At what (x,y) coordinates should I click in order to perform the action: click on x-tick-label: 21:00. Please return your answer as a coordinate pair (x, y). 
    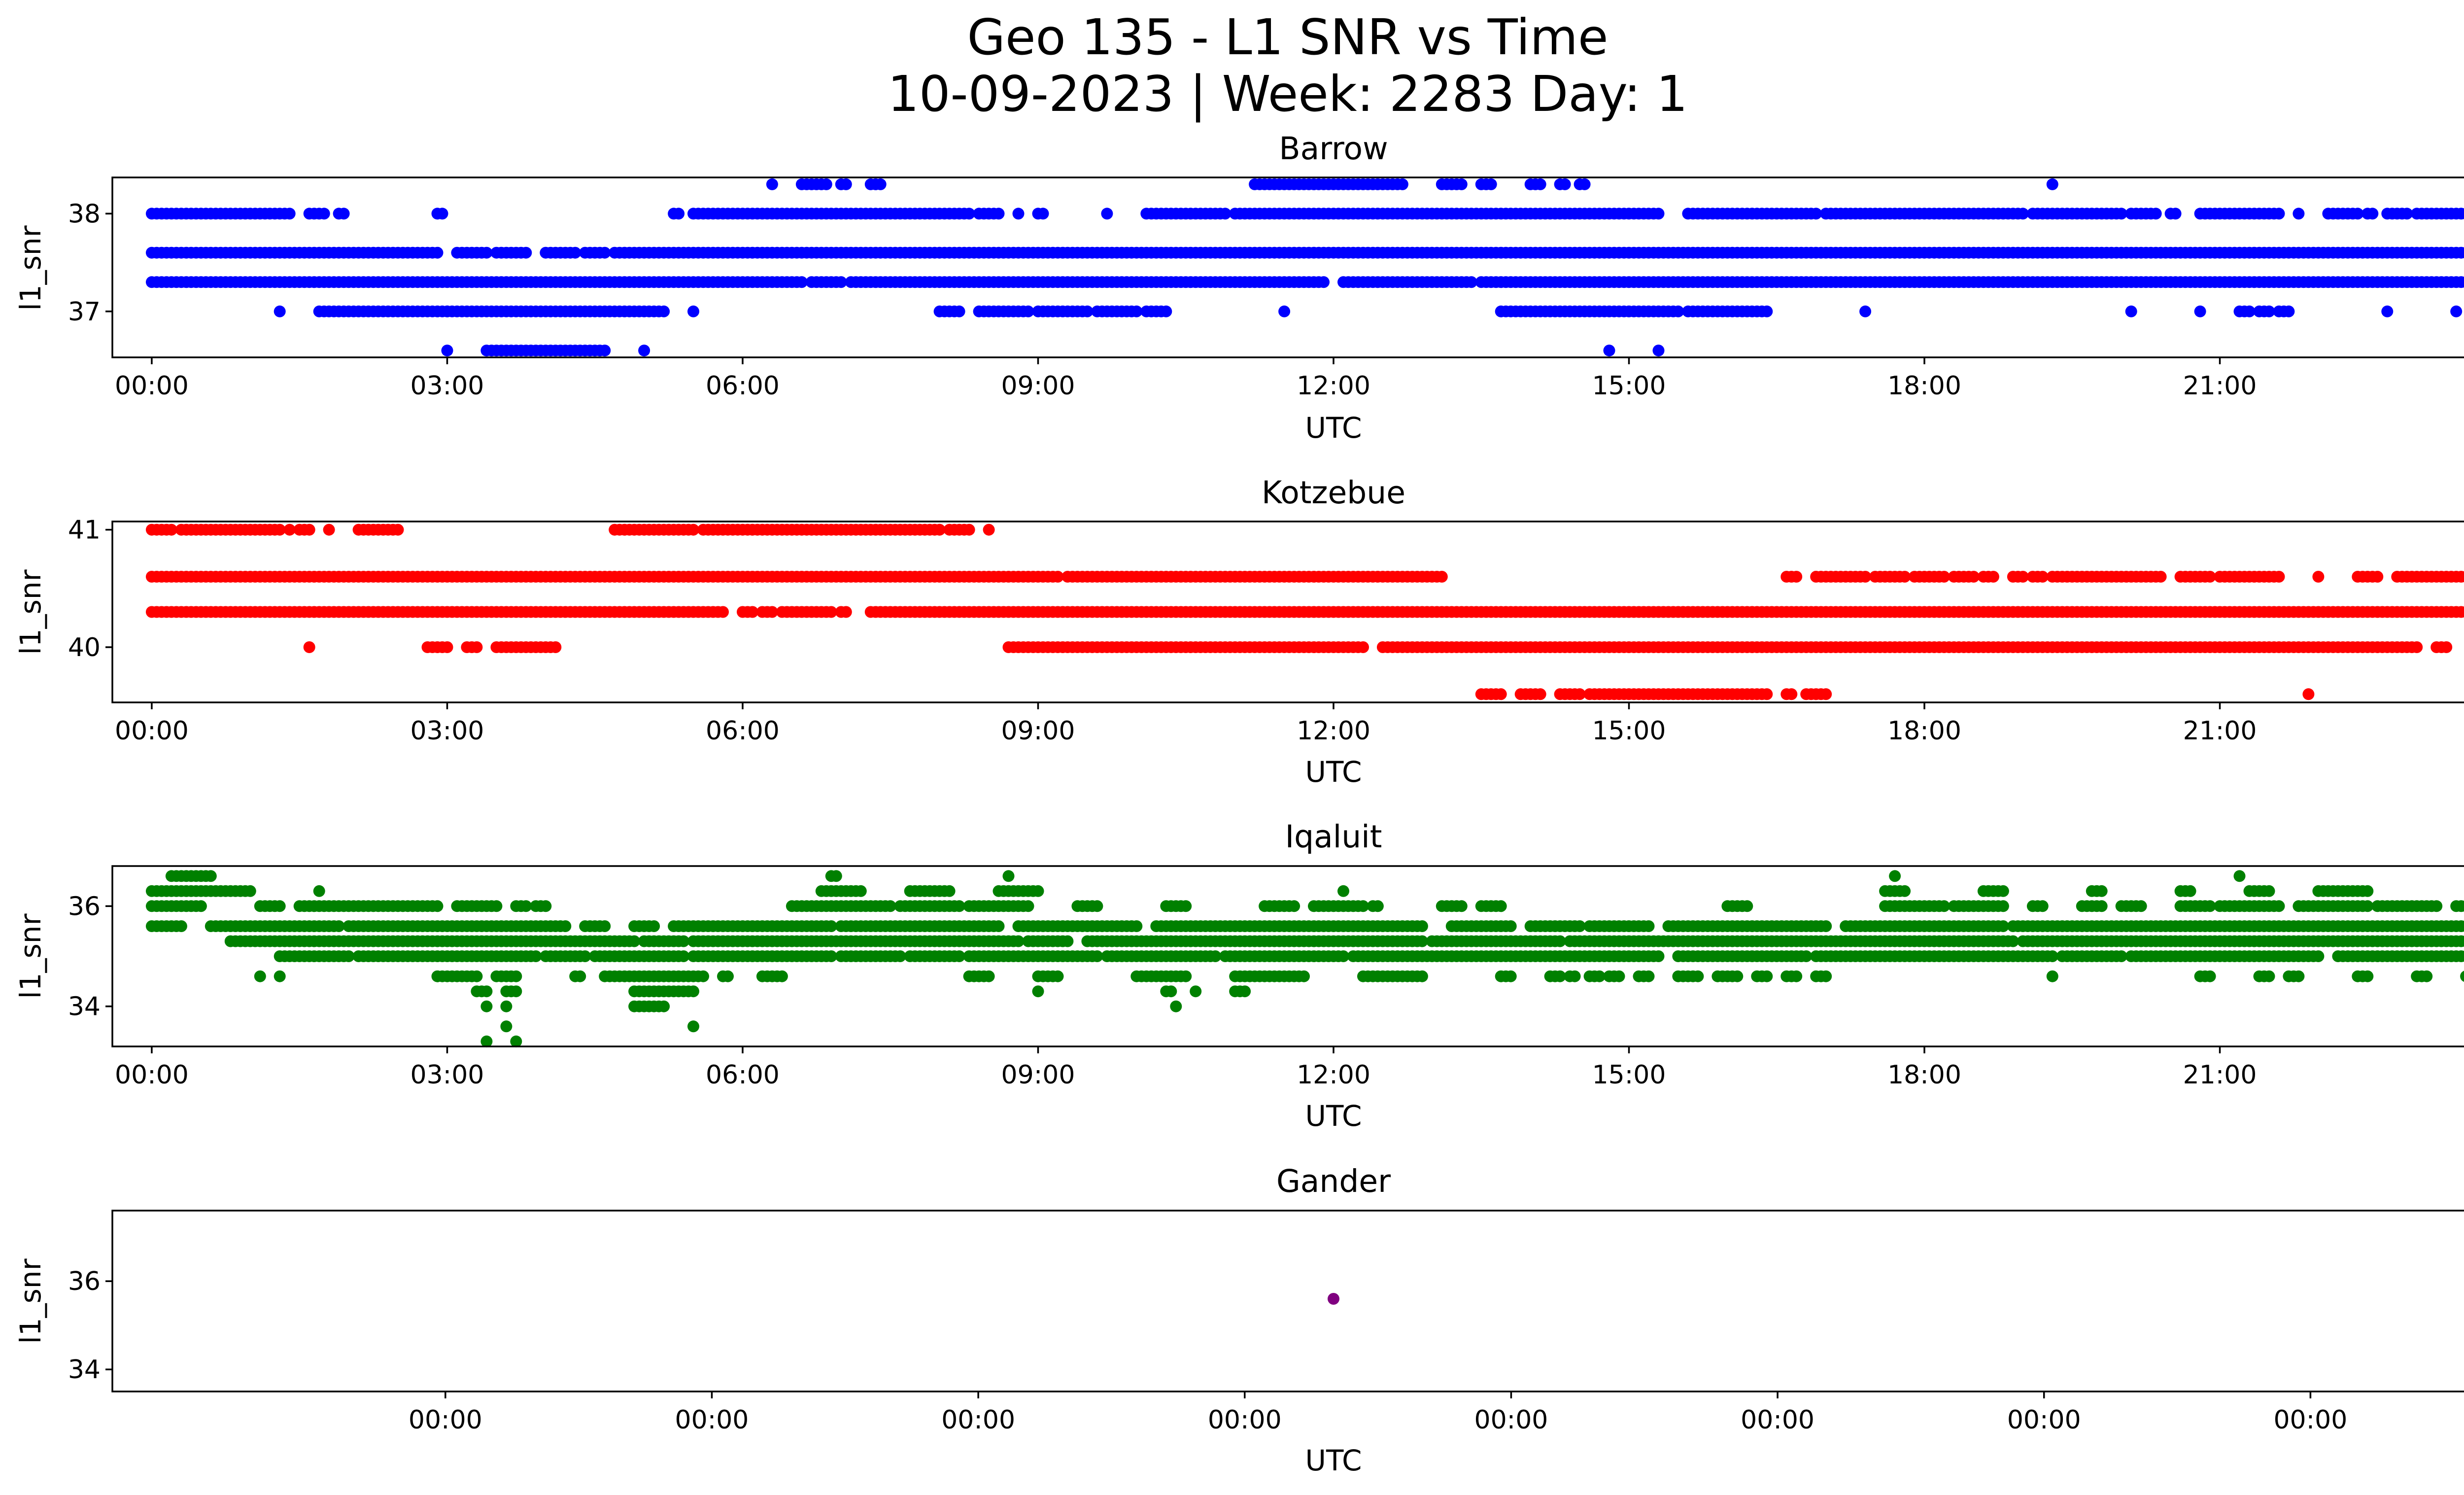
    Looking at the image, I should click on (2220, 386).